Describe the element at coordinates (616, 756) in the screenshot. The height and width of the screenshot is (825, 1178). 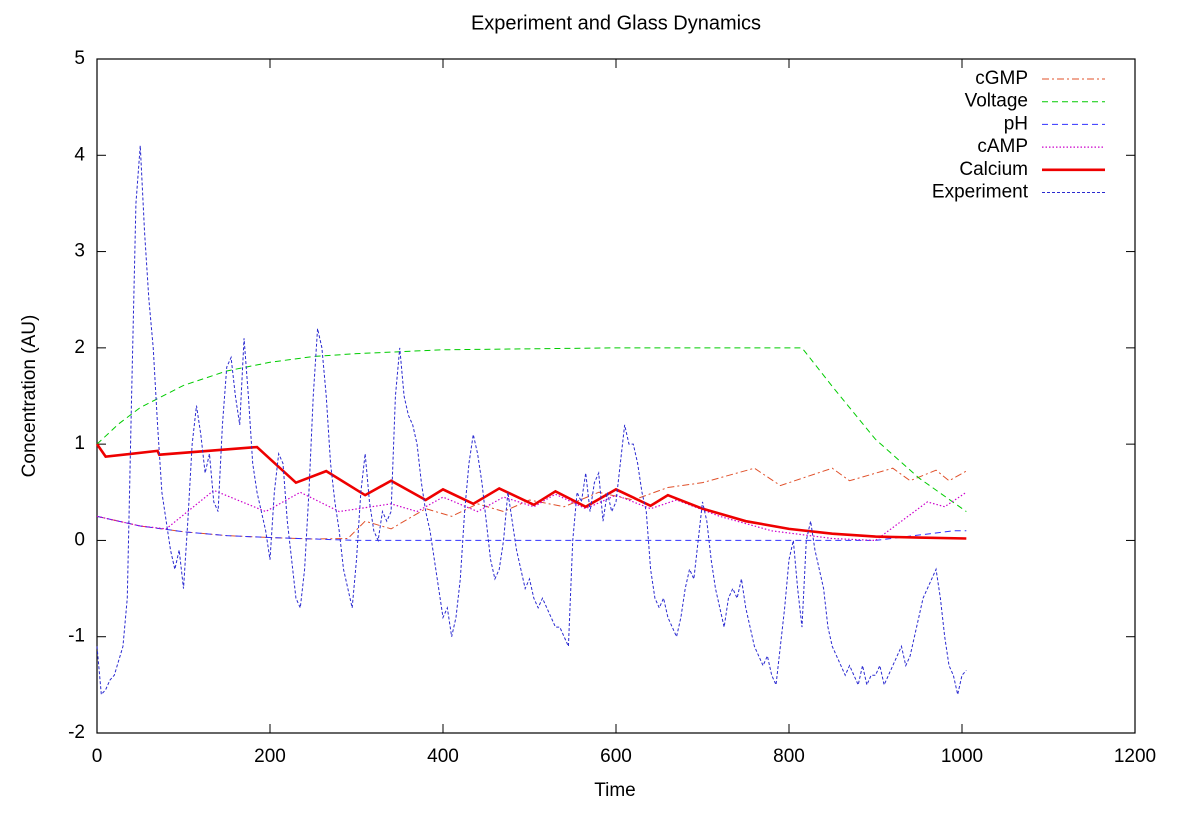
I see `x-tick-label: 600` at that location.